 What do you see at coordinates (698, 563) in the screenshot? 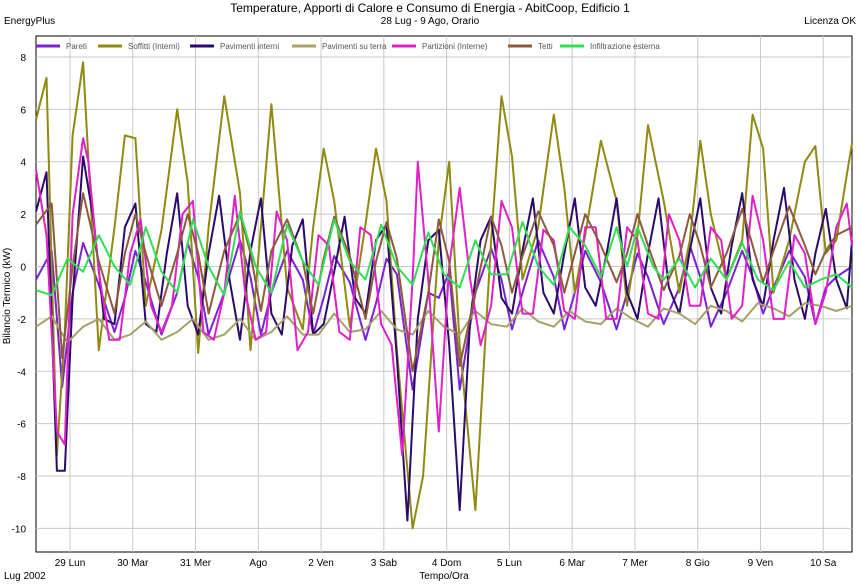
I see `x-tick-label: 8 Gio` at bounding box center [698, 563].